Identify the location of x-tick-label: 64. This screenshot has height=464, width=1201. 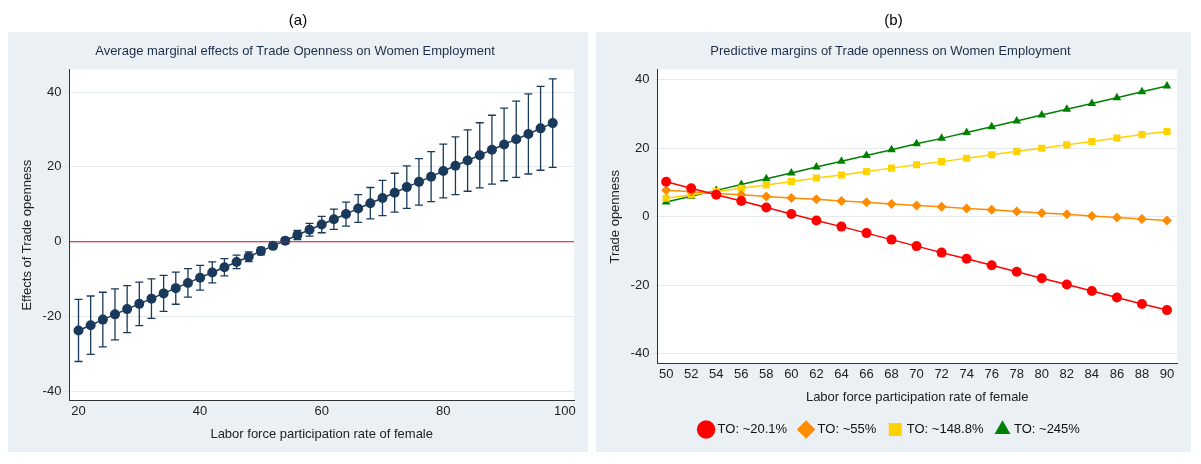
(841, 374).